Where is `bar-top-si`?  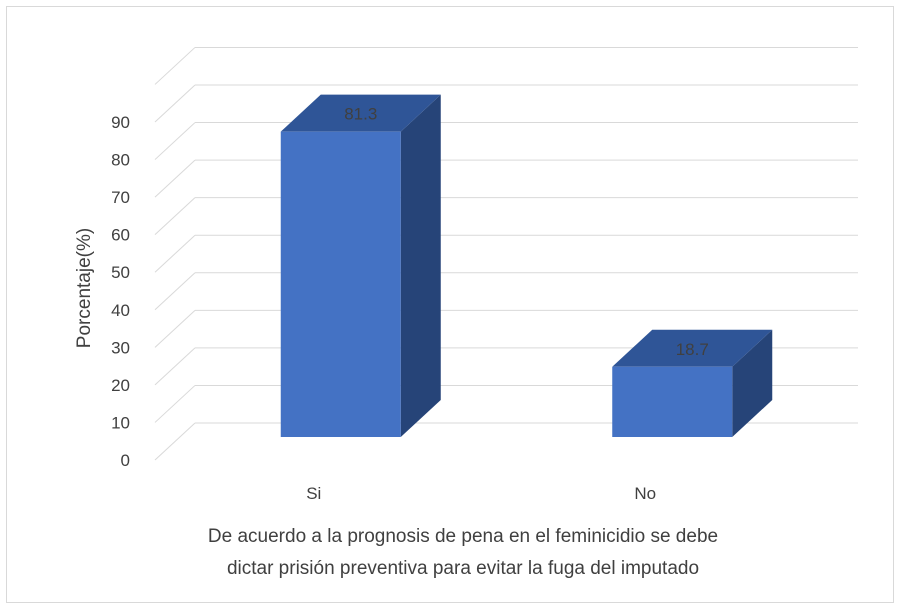
bar-top-si is located at coordinates (360, 113).